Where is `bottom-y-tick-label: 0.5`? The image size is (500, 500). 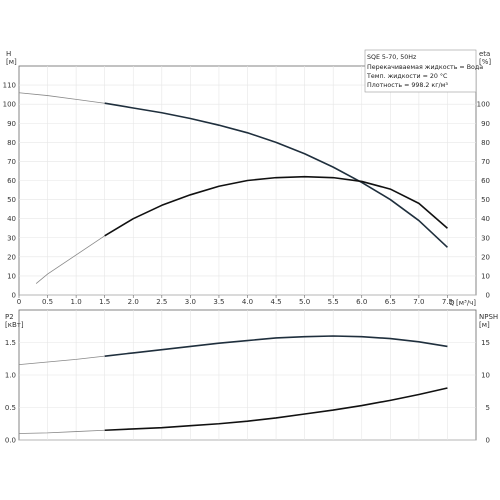
bottom-y-tick-label: 0.5 is located at coordinates (10, 408).